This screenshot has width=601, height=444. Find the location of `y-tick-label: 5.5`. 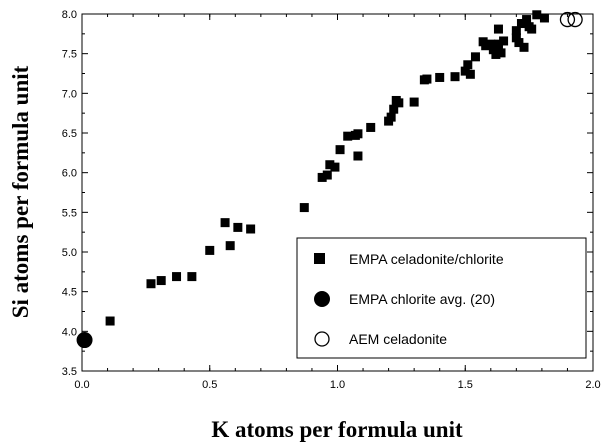

y-tick-label: 5.5 is located at coordinates (69, 213).